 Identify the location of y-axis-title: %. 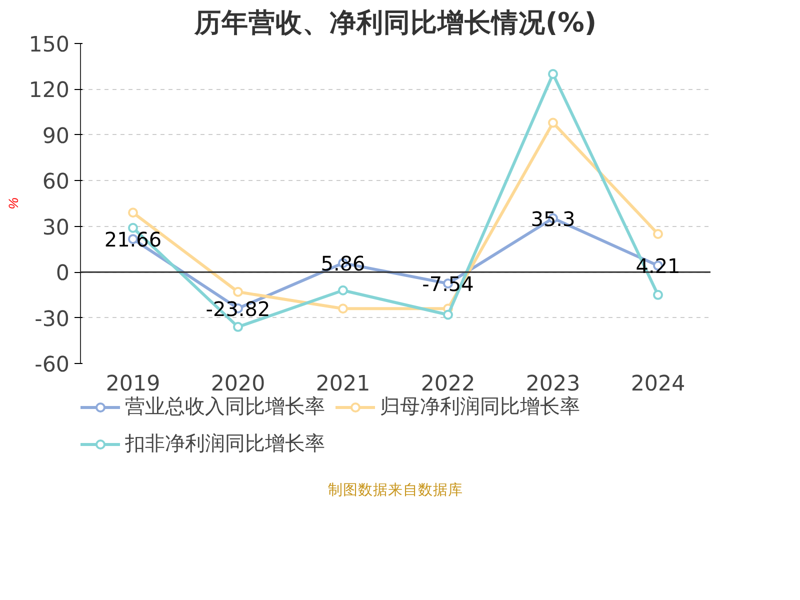
(13, 203).